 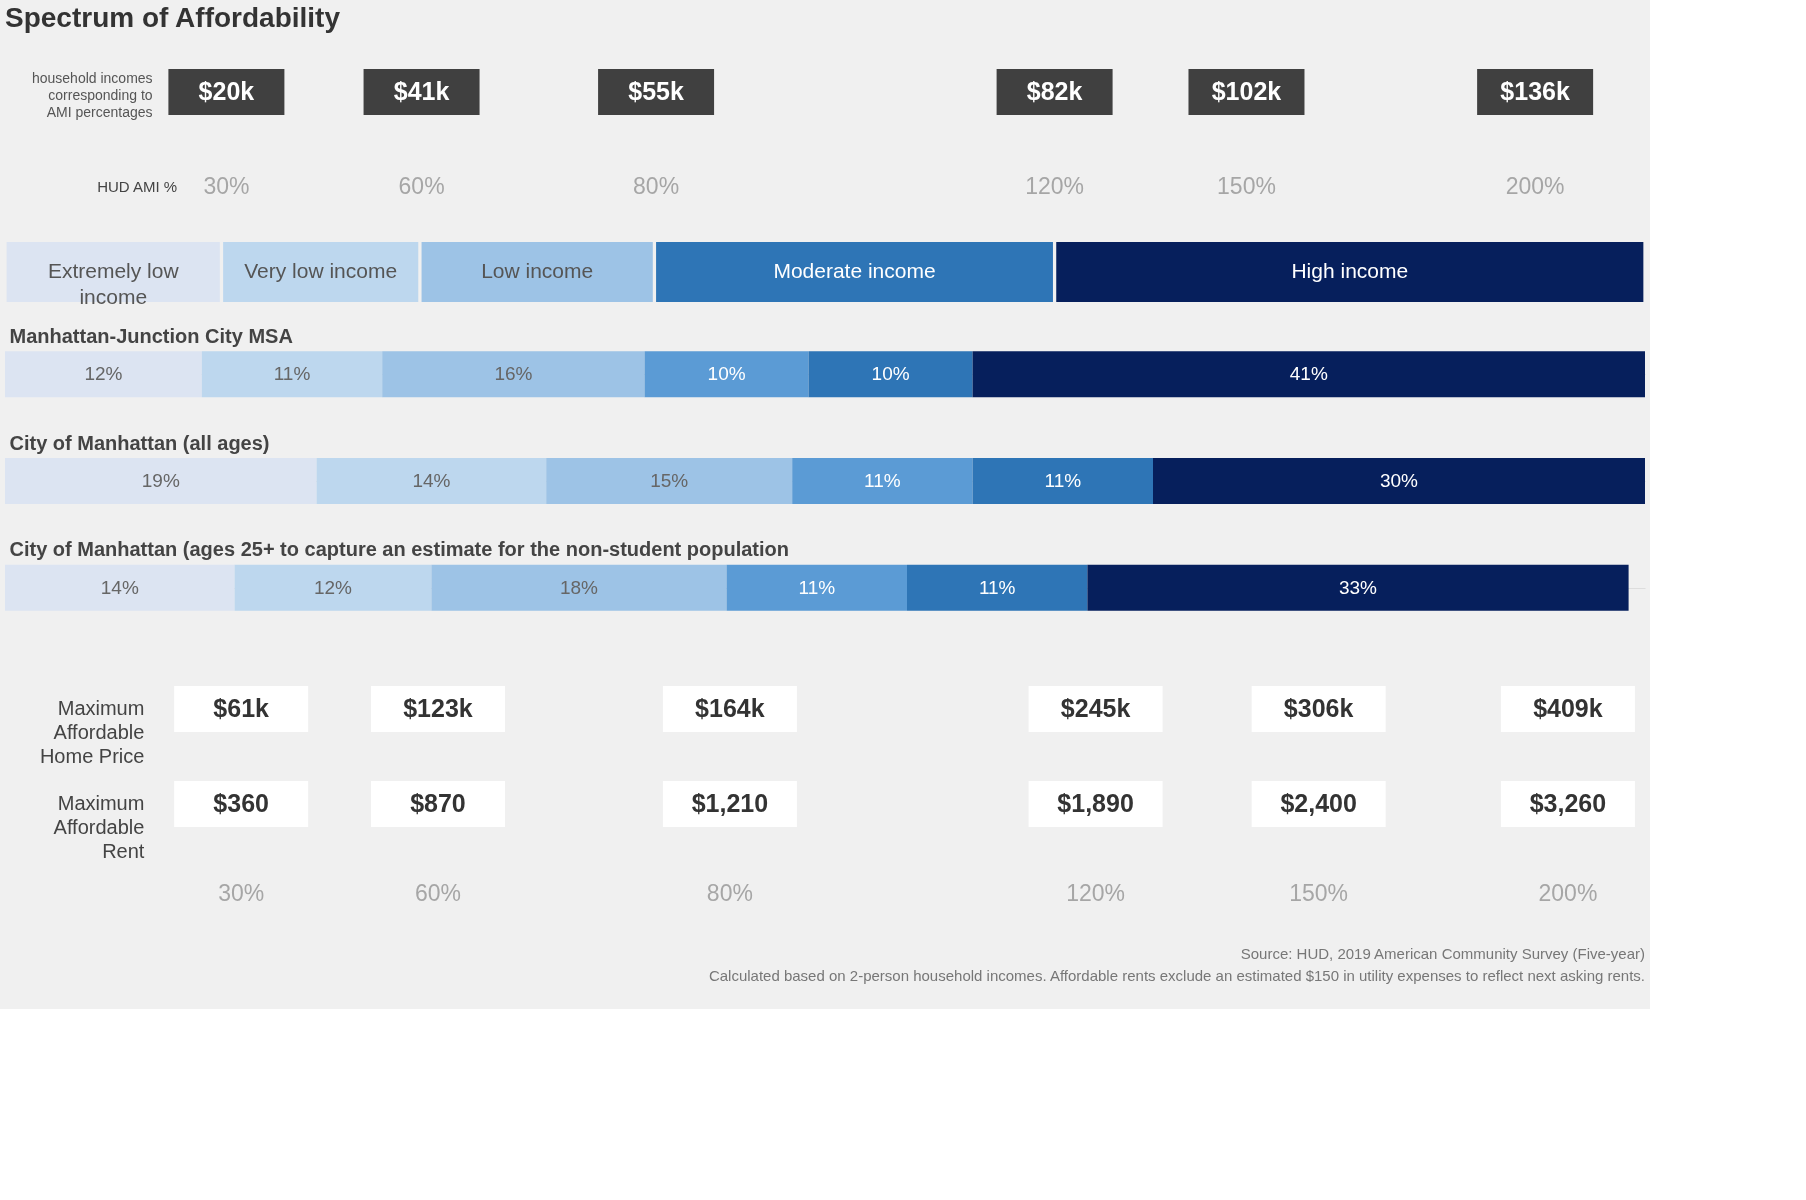 I want to click on data-label: 18%, so click(x=579, y=587).